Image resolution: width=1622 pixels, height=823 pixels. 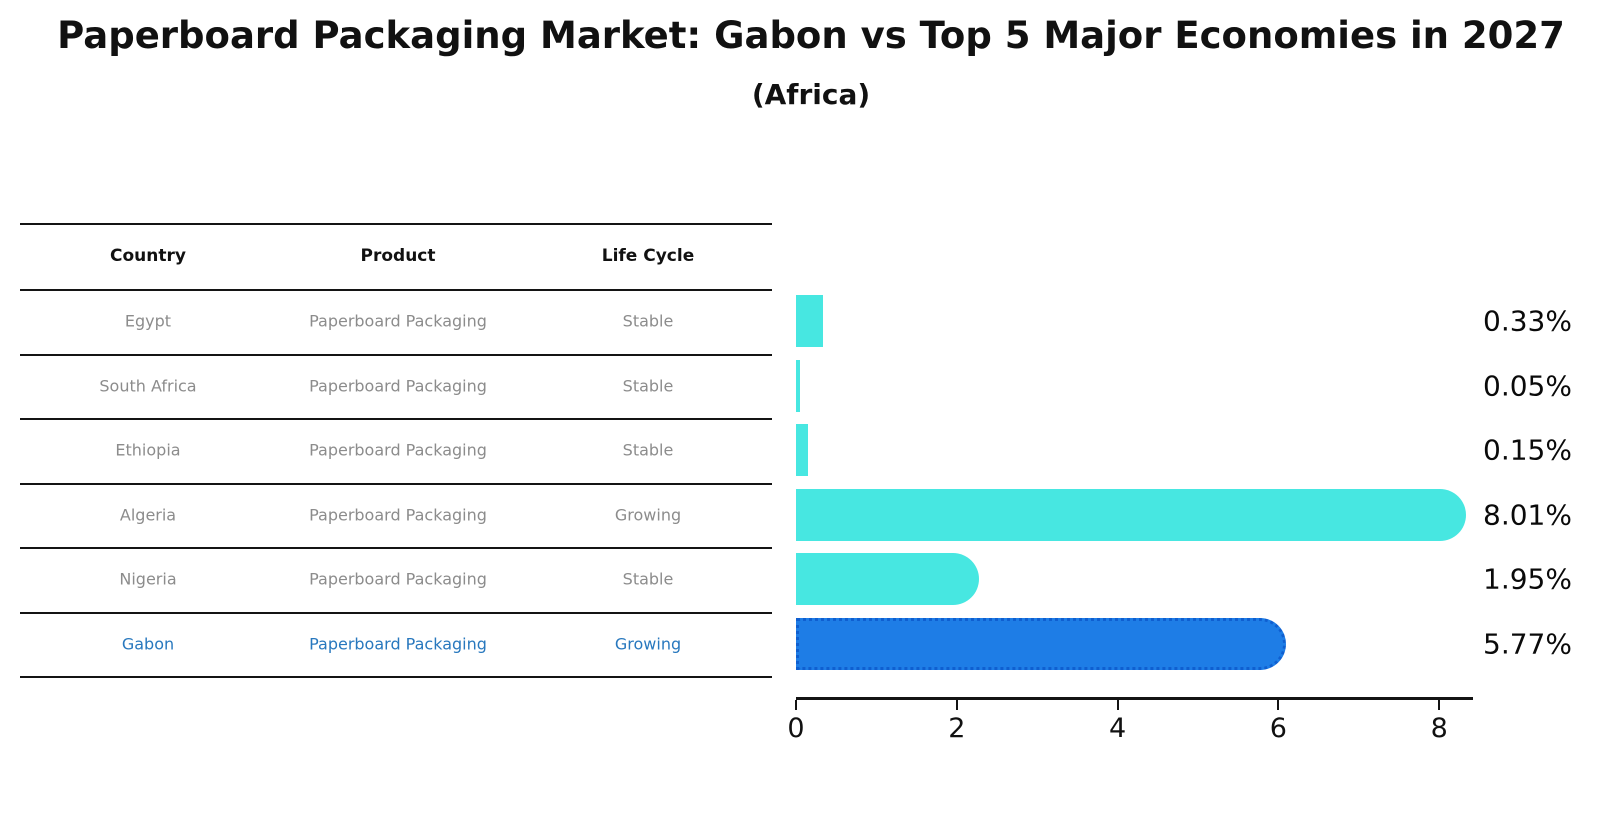 I want to click on value-label: 8.01%, so click(x=1527, y=514).